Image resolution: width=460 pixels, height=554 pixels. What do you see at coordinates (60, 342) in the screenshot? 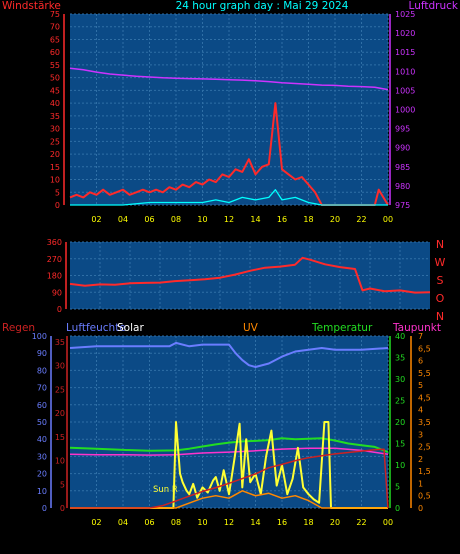
I see `rain-tick-label: 35` at bounding box center [60, 342].